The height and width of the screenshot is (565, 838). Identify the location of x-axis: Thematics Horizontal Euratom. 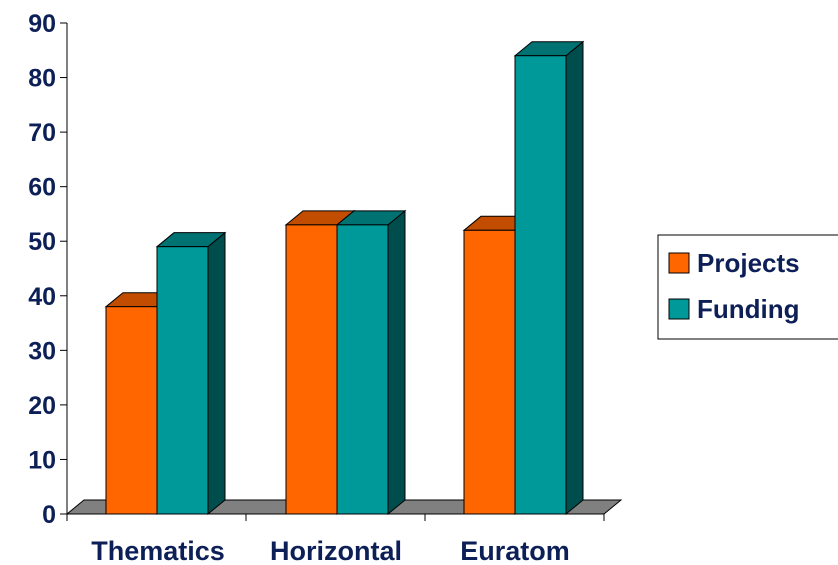
(335, 539).